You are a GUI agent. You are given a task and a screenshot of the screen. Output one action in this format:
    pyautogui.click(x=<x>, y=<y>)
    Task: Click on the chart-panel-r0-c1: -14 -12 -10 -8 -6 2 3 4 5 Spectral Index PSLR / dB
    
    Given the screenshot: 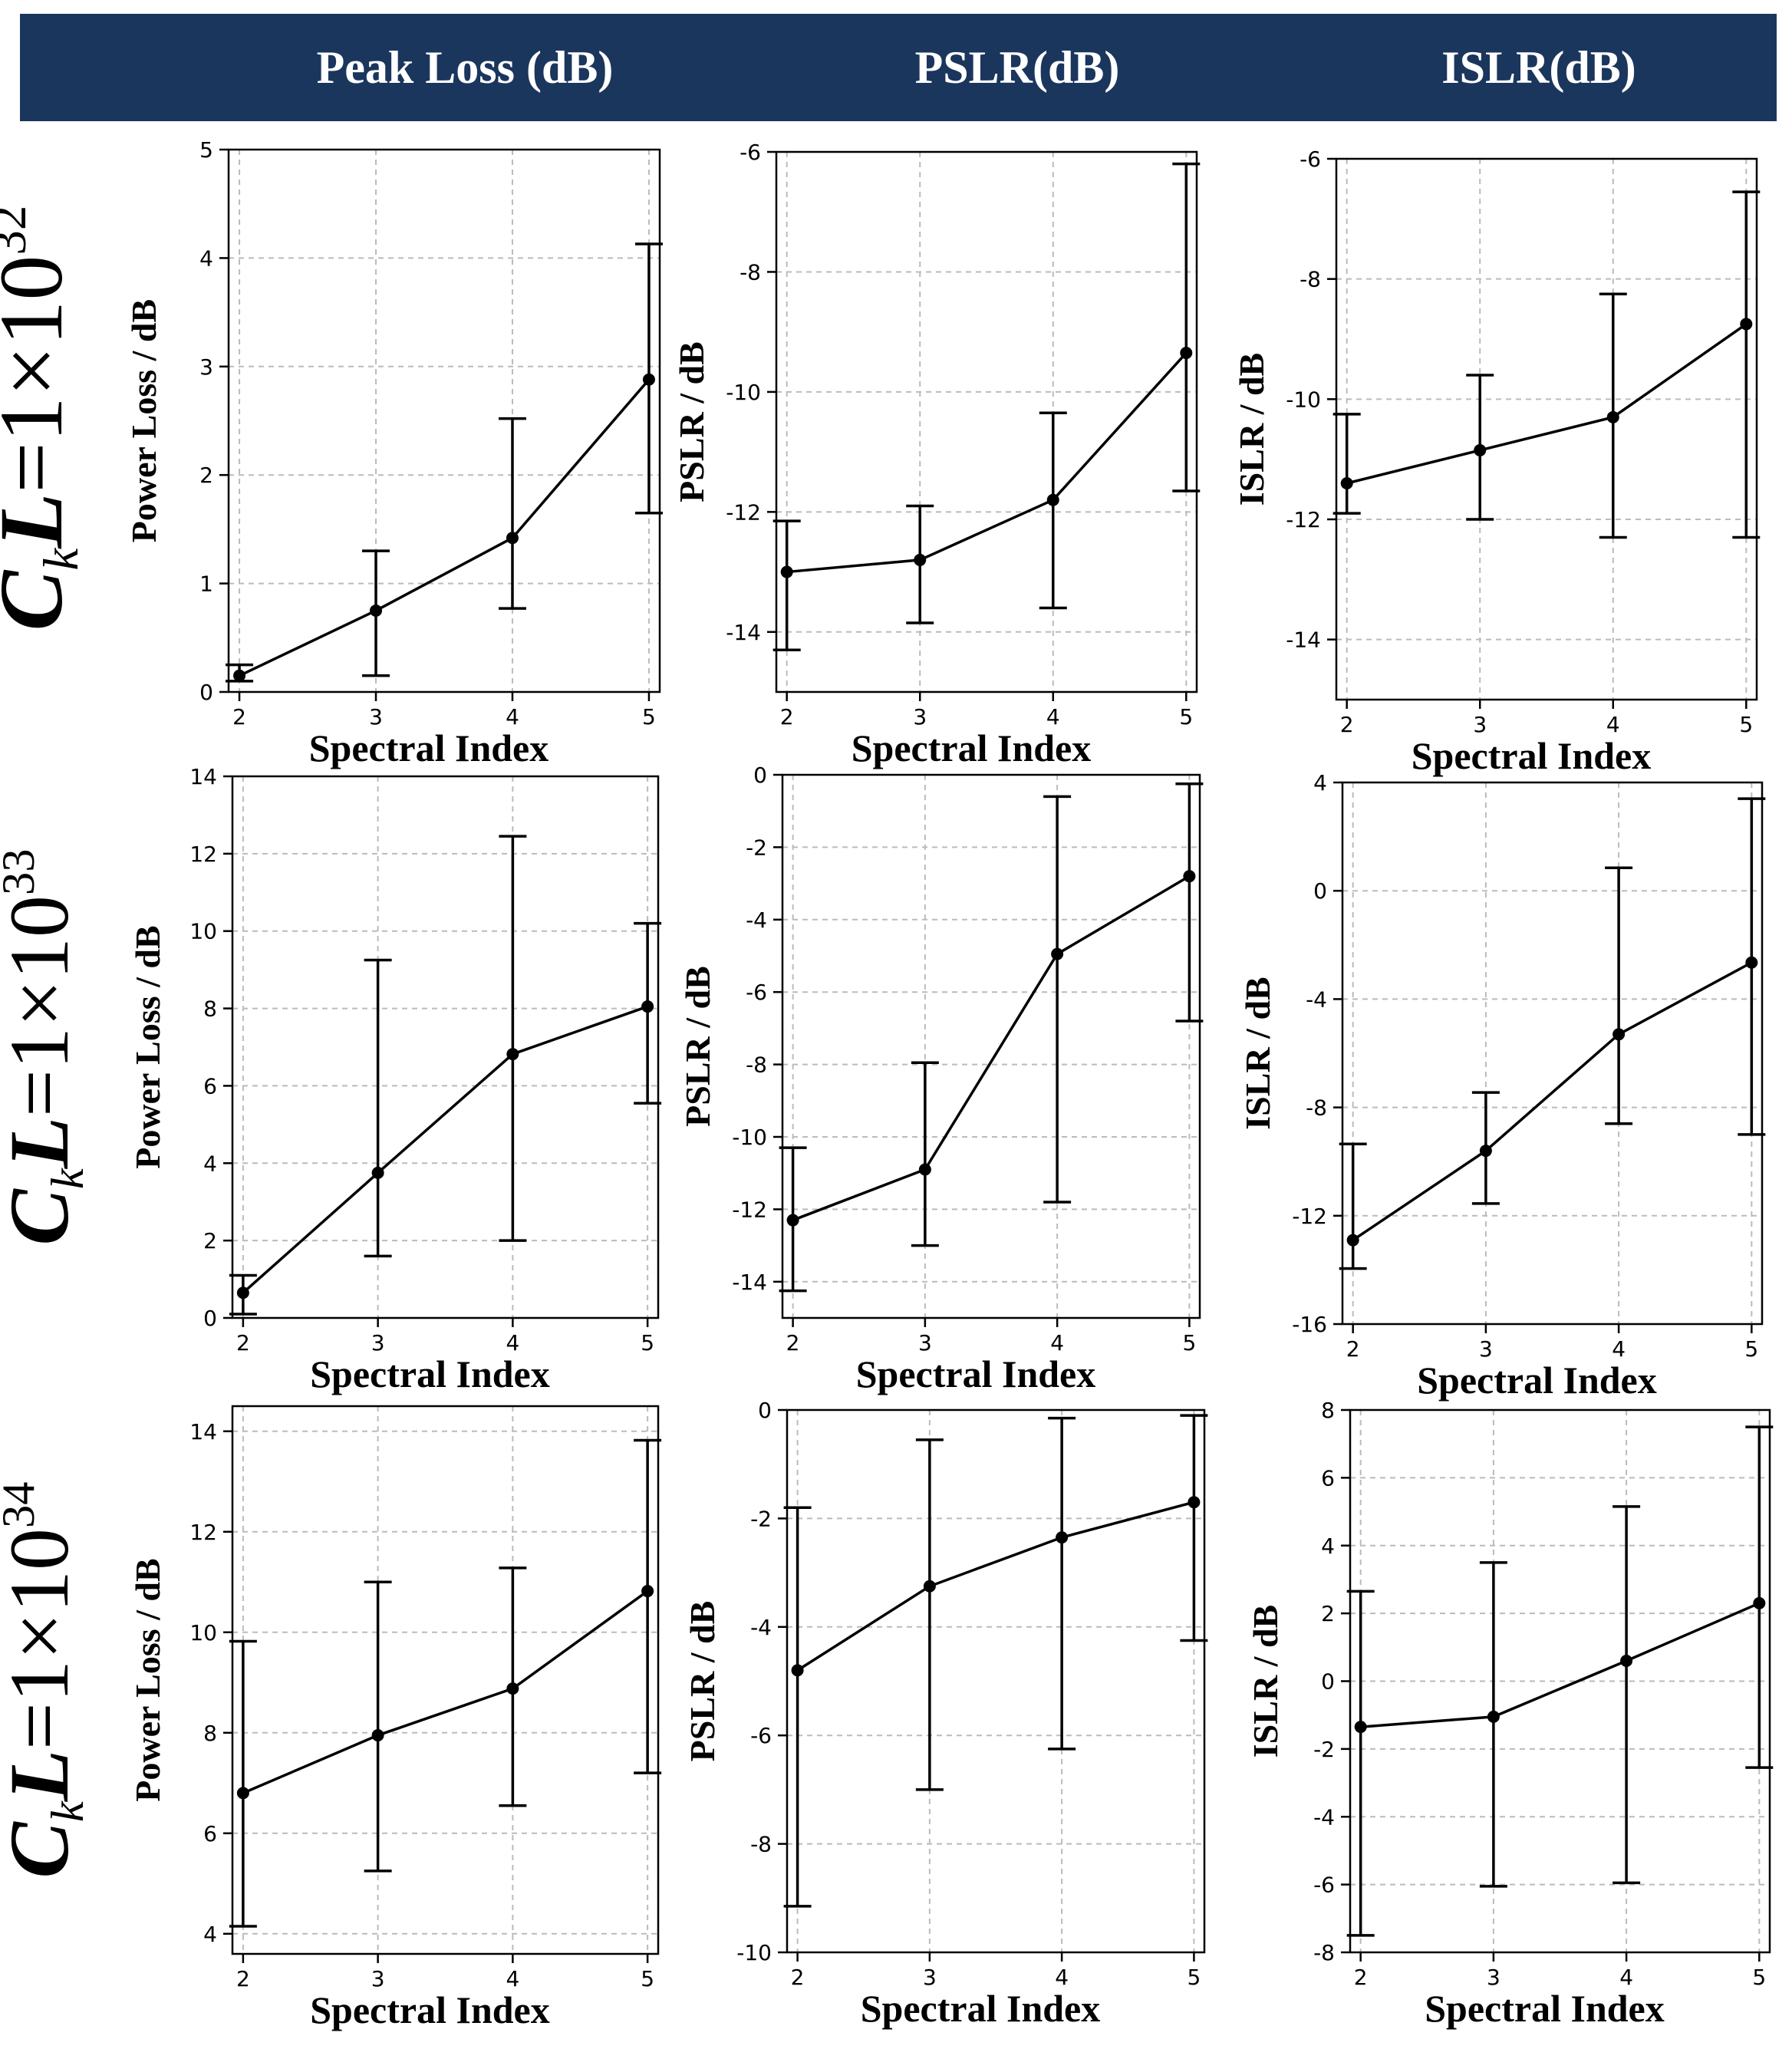 What is the action you would take?
    pyautogui.click(x=936, y=455)
    